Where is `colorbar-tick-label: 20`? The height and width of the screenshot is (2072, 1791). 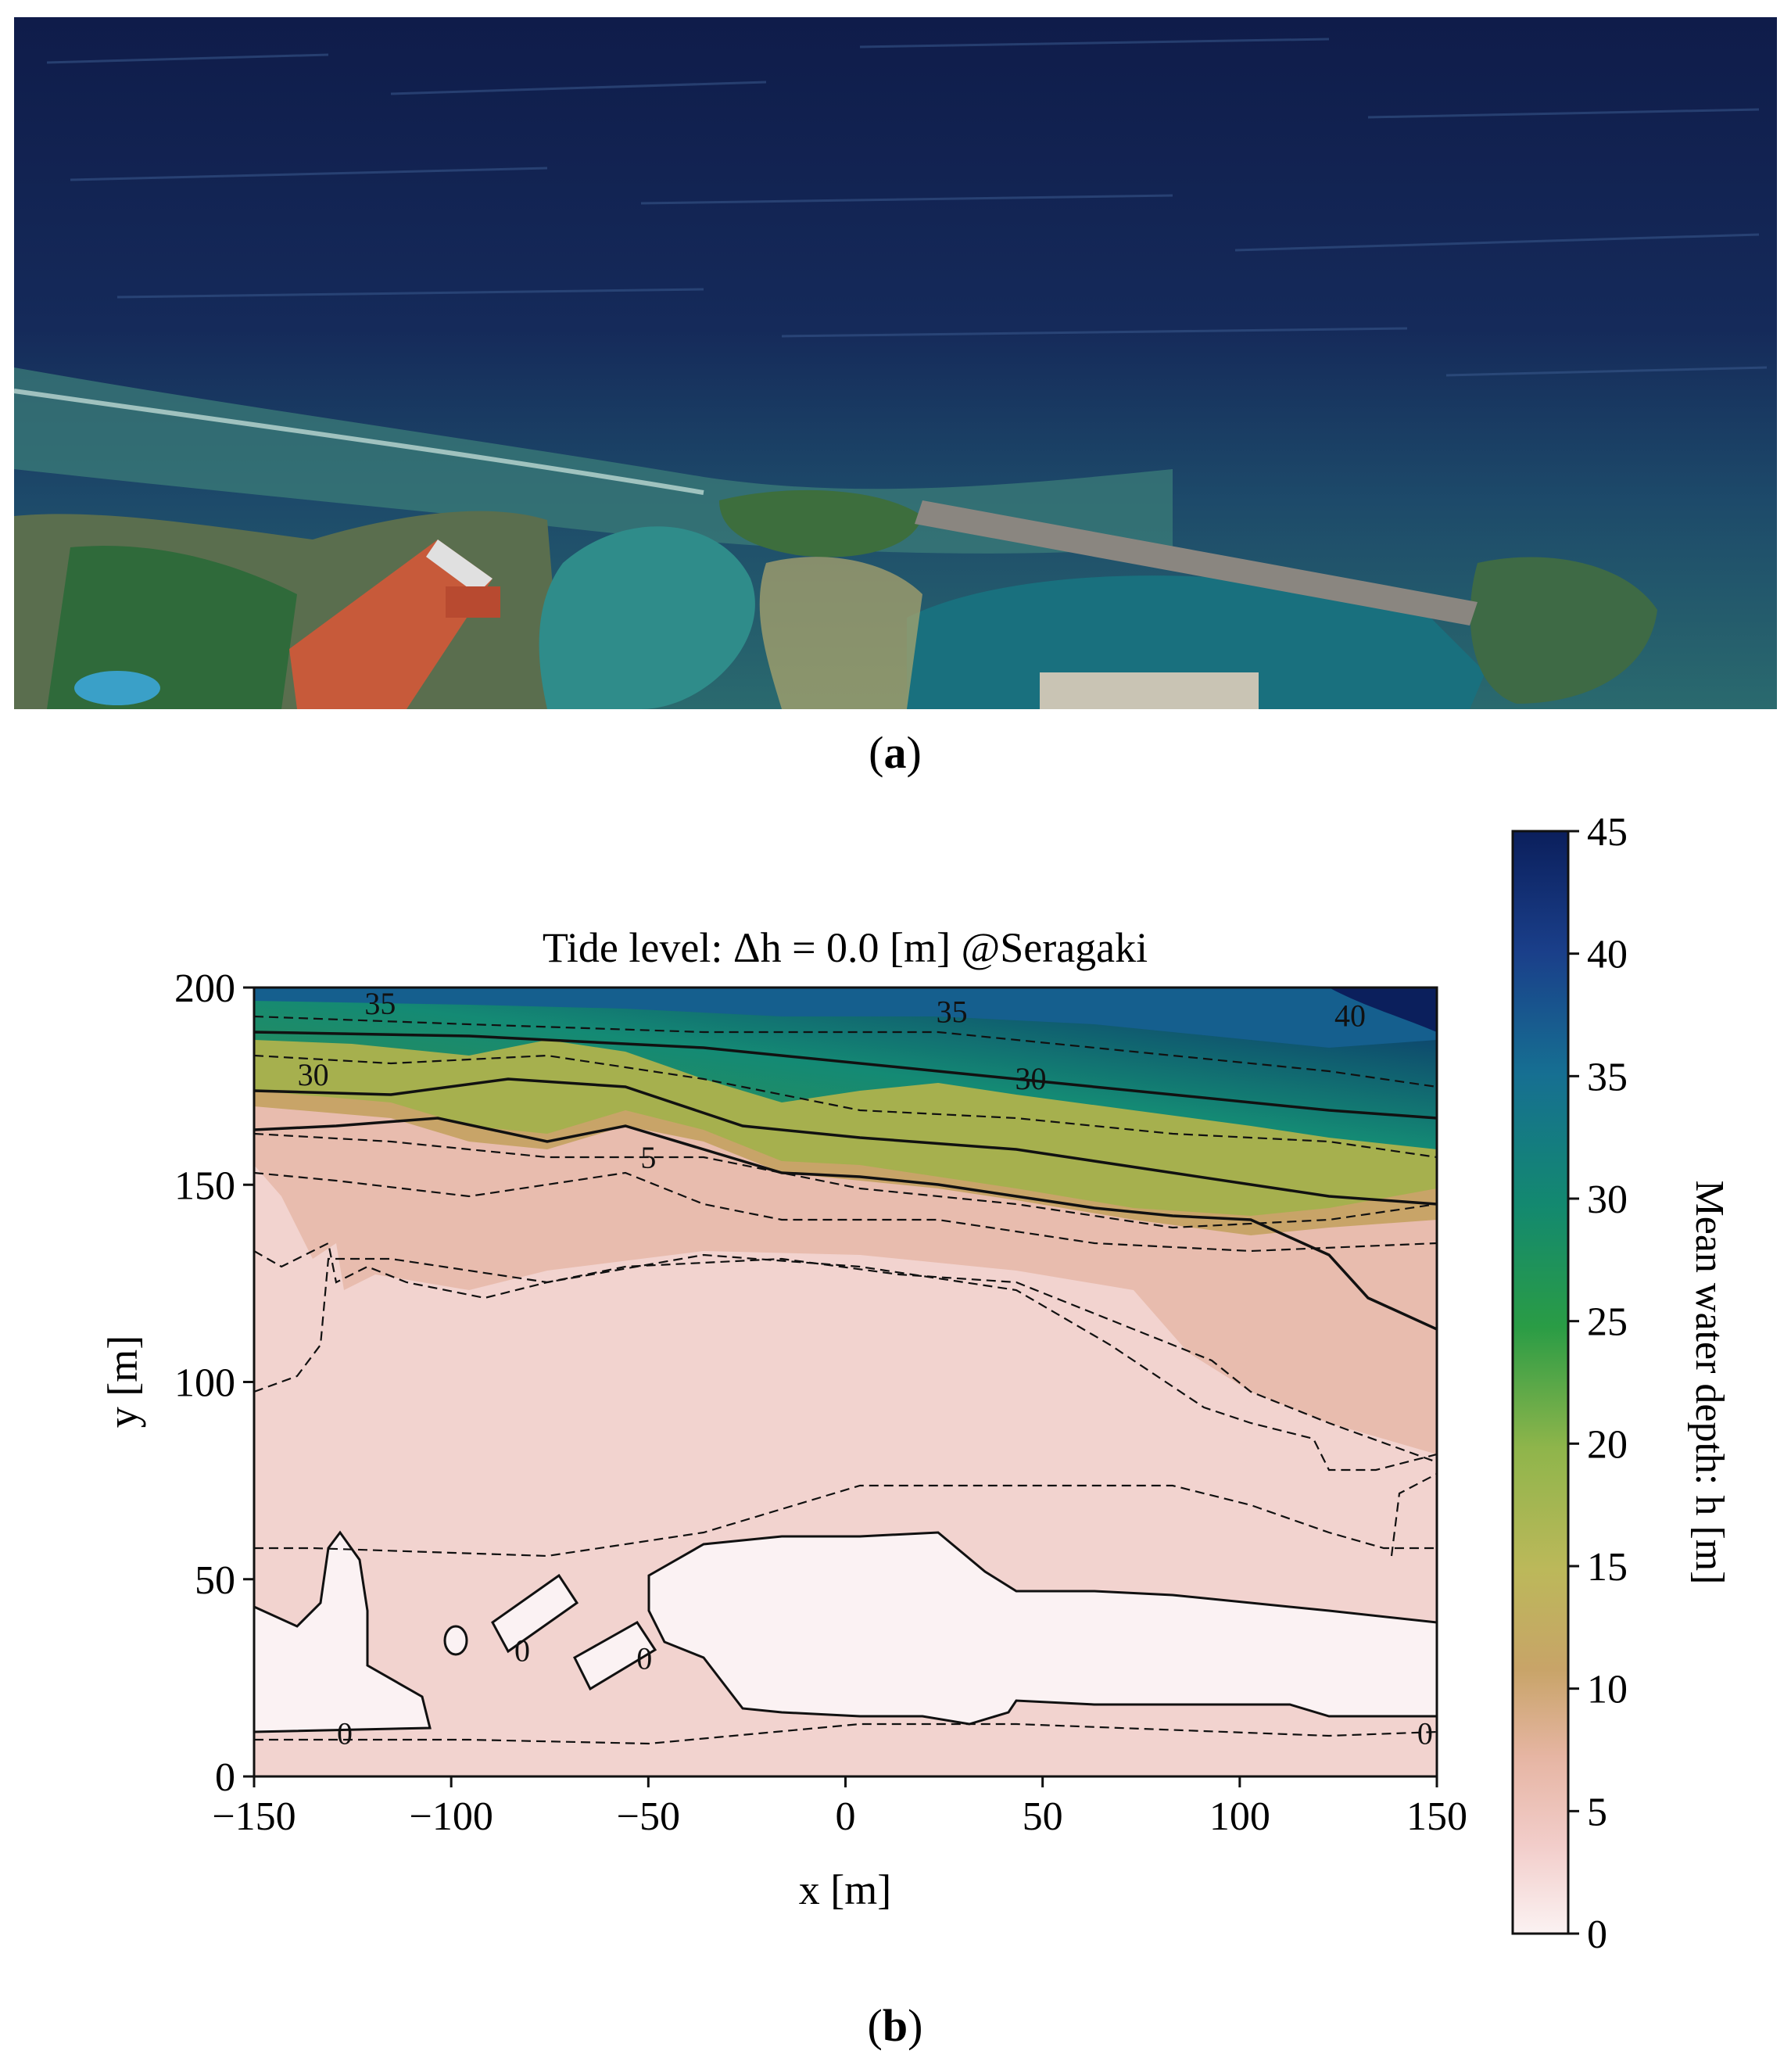 colorbar-tick-label: 20 is located at coordinates (1607, 1444).